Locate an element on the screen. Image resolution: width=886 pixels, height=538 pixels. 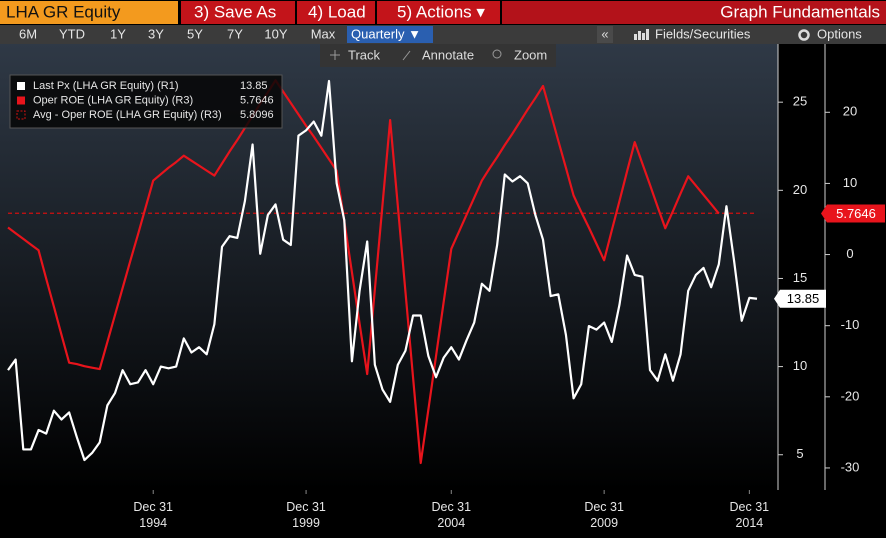
fields: Fields/Securities is located at coordinates (703, 33).